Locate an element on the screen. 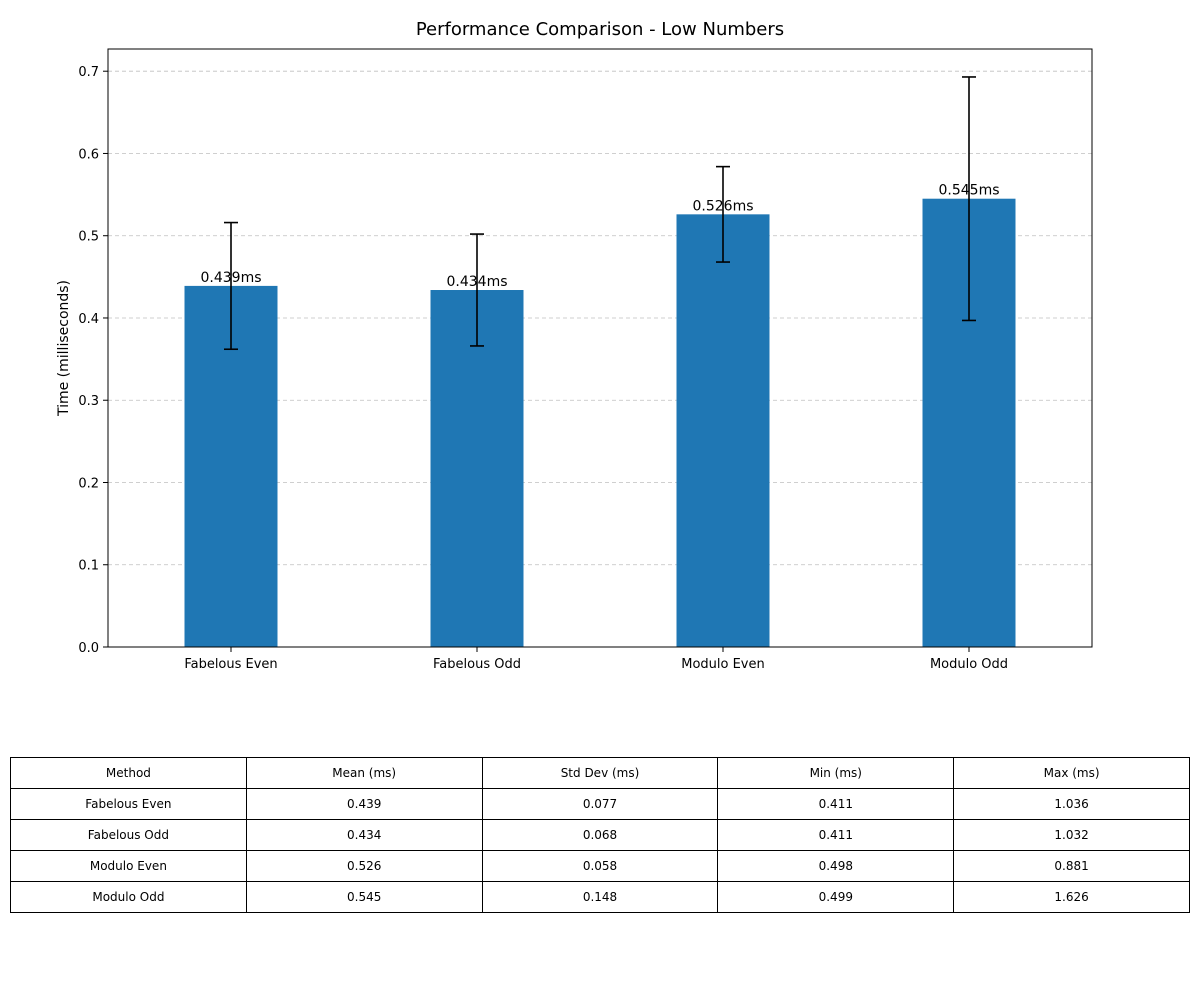  y-tick-label: 0.3 is located at coordinates (88, 401).